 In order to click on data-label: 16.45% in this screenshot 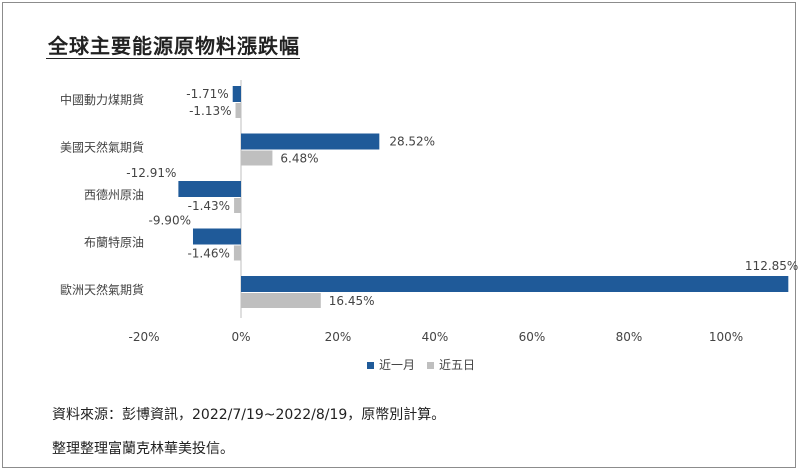, I will do `click(352, 301)`.